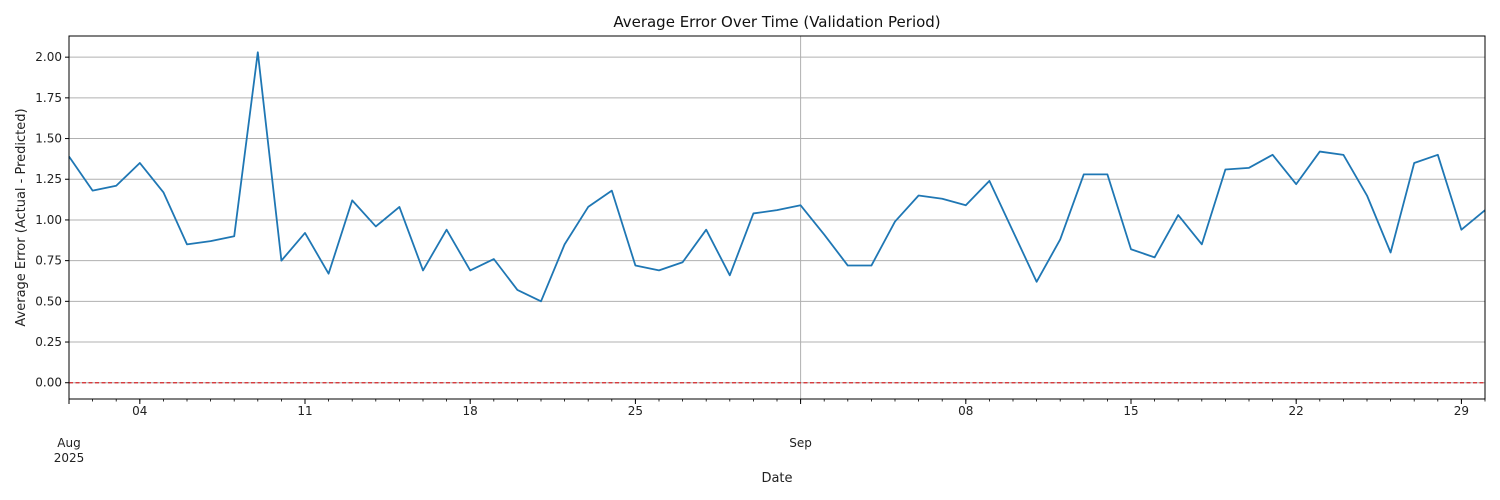 Image resolution: width=1500 pixels, height=500 pixels. Describe the element at coordinates (304, 411) in the screenshot. I see `x-tick-label: 11` at that location.